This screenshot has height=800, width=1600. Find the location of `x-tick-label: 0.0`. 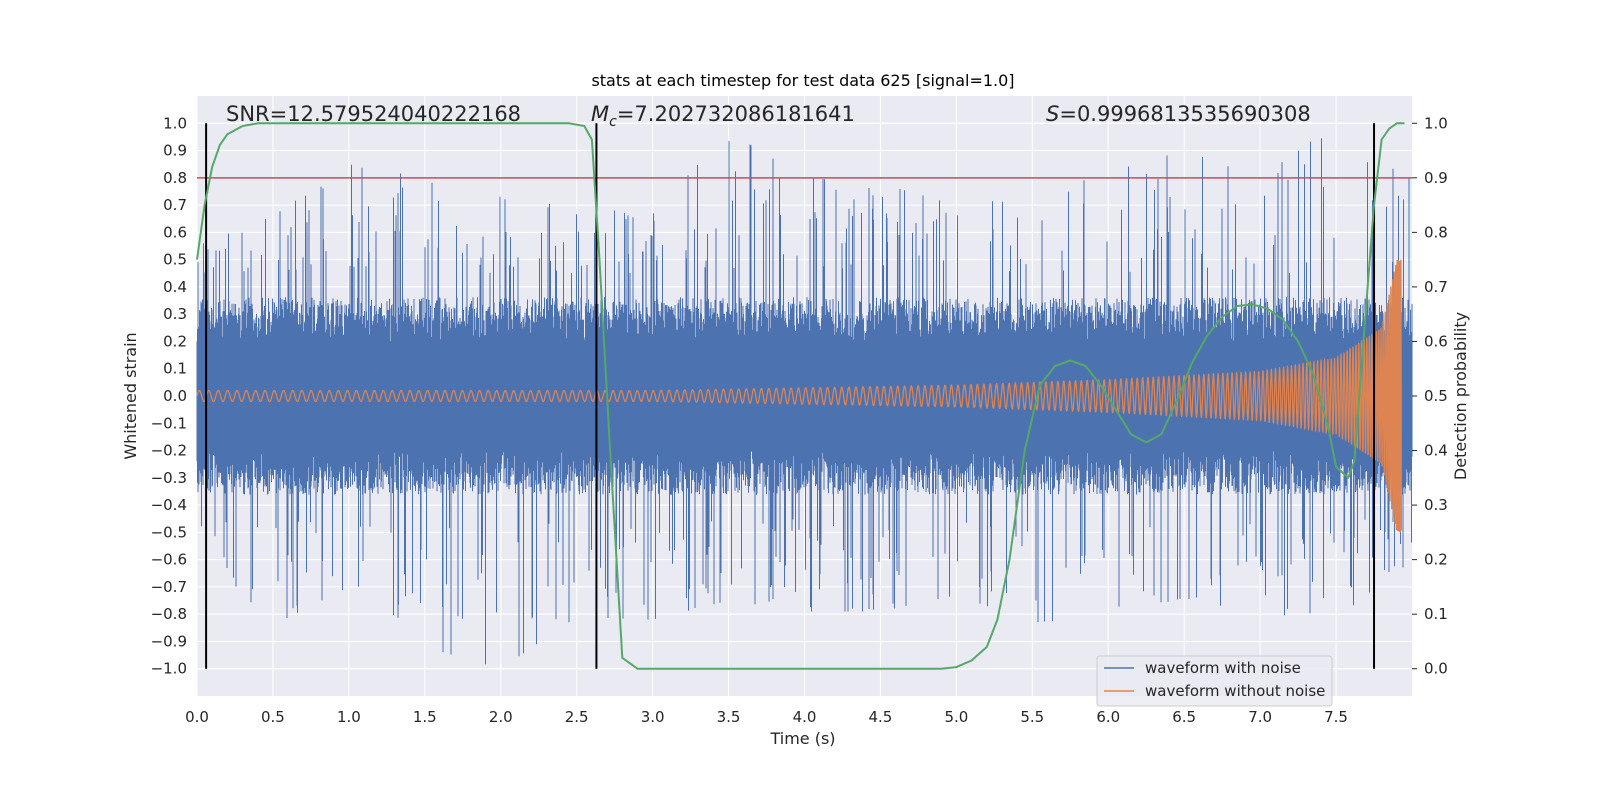

x-tick-label: 0.0 is located at coordinates (197, 717).